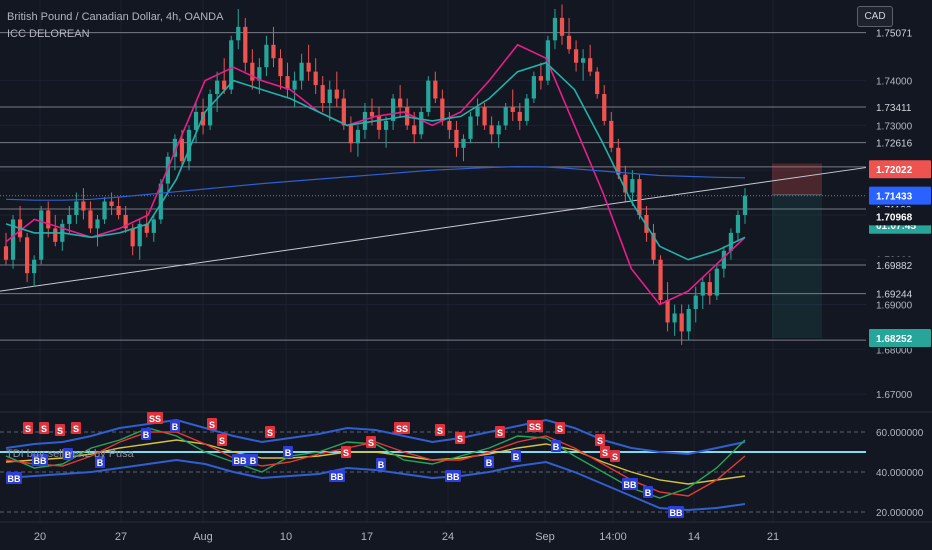  I want to click on level-label: 1.69244, so click(894, 295).